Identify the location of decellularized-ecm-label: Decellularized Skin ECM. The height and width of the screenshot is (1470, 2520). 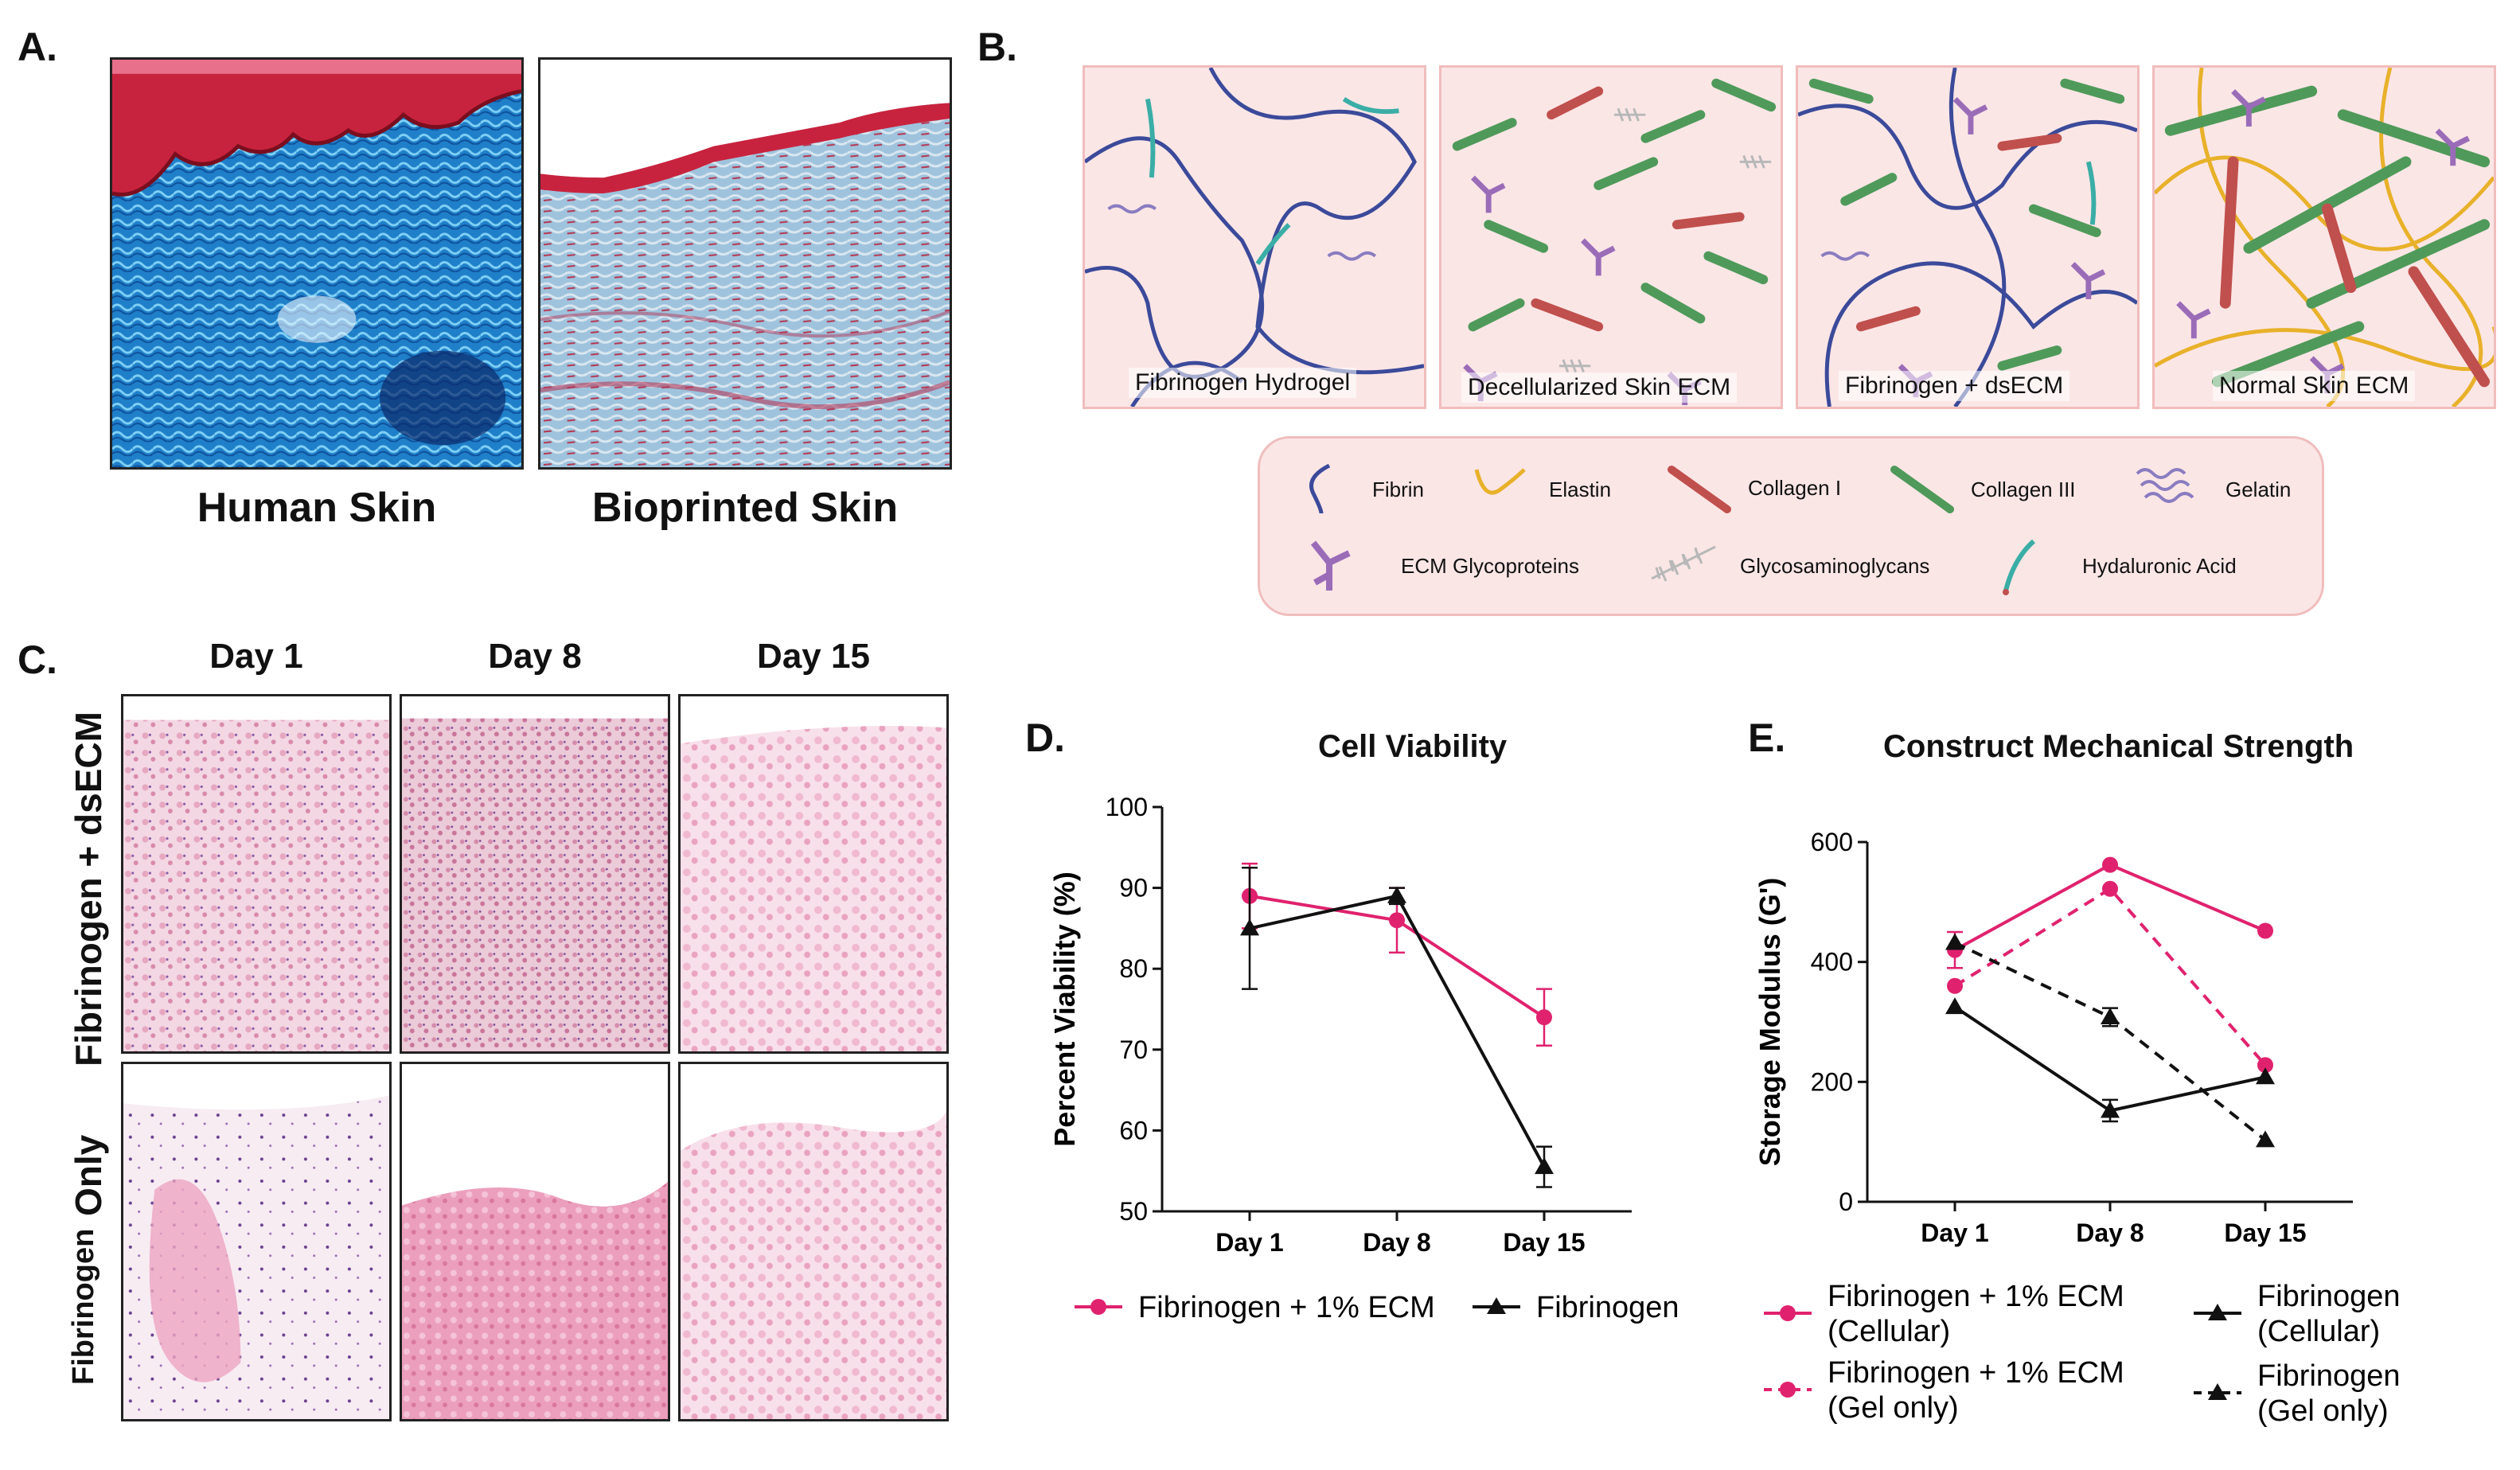
(1599, 387).